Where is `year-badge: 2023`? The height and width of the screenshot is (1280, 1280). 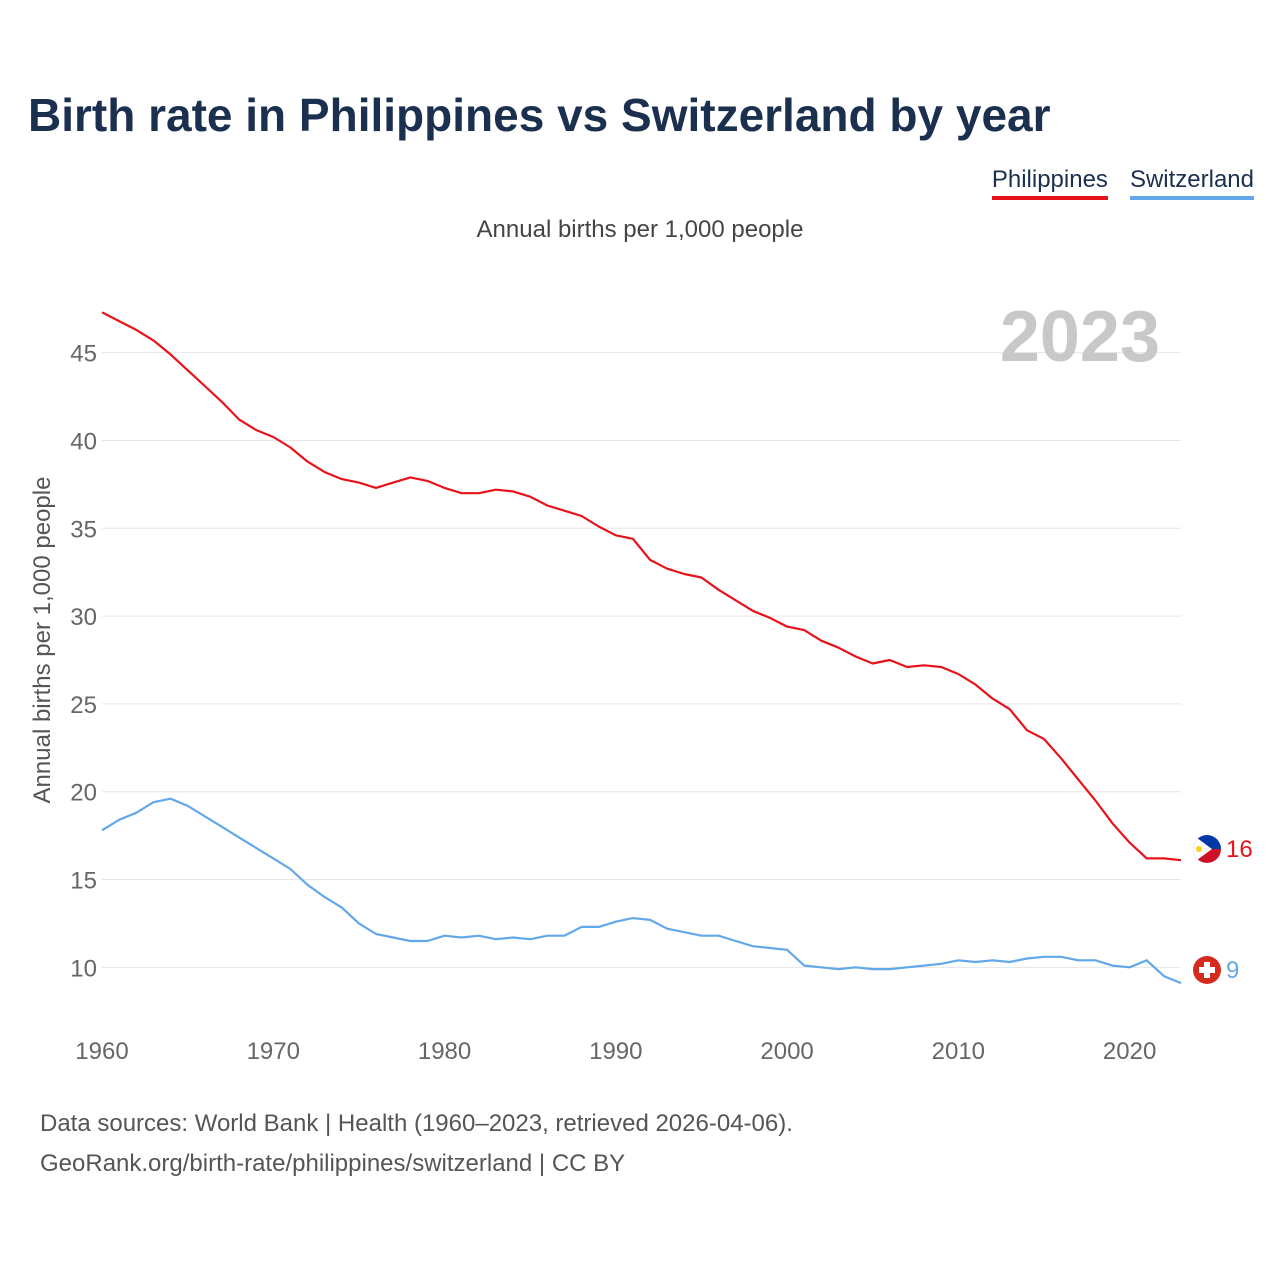
year-badge: 2023 is located at coordinates (1080, 337).